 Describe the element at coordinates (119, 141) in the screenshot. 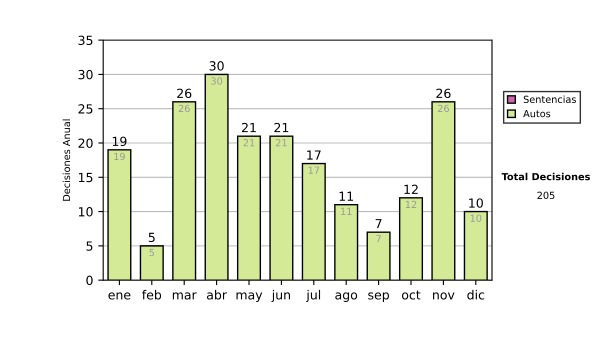

I see `total-label: 19` at that location.